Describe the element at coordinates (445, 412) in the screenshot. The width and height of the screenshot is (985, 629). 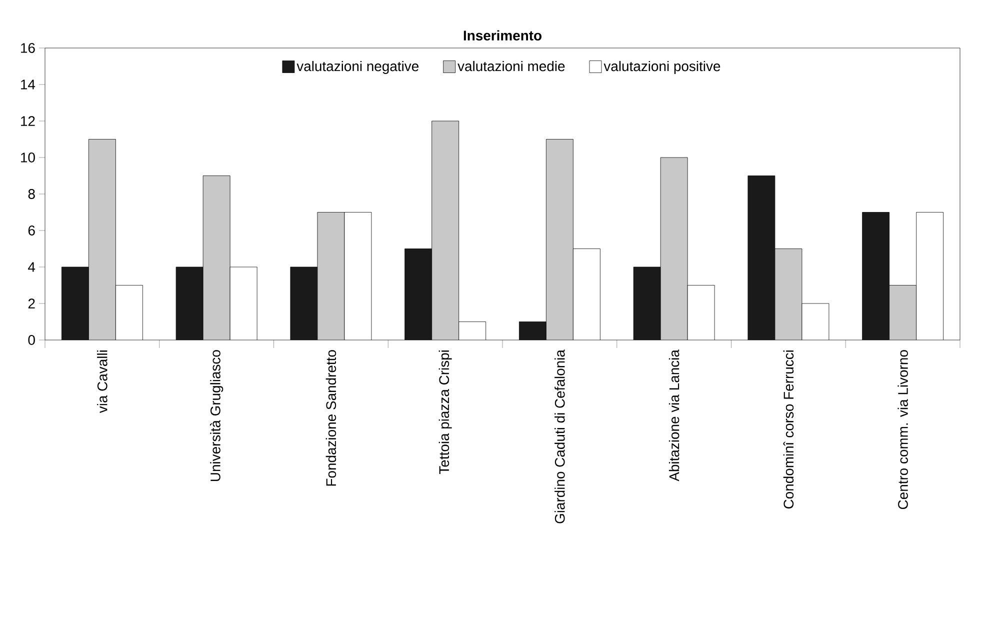
I see `x-tick-label: Tettoia piazza Crispi` at that location.